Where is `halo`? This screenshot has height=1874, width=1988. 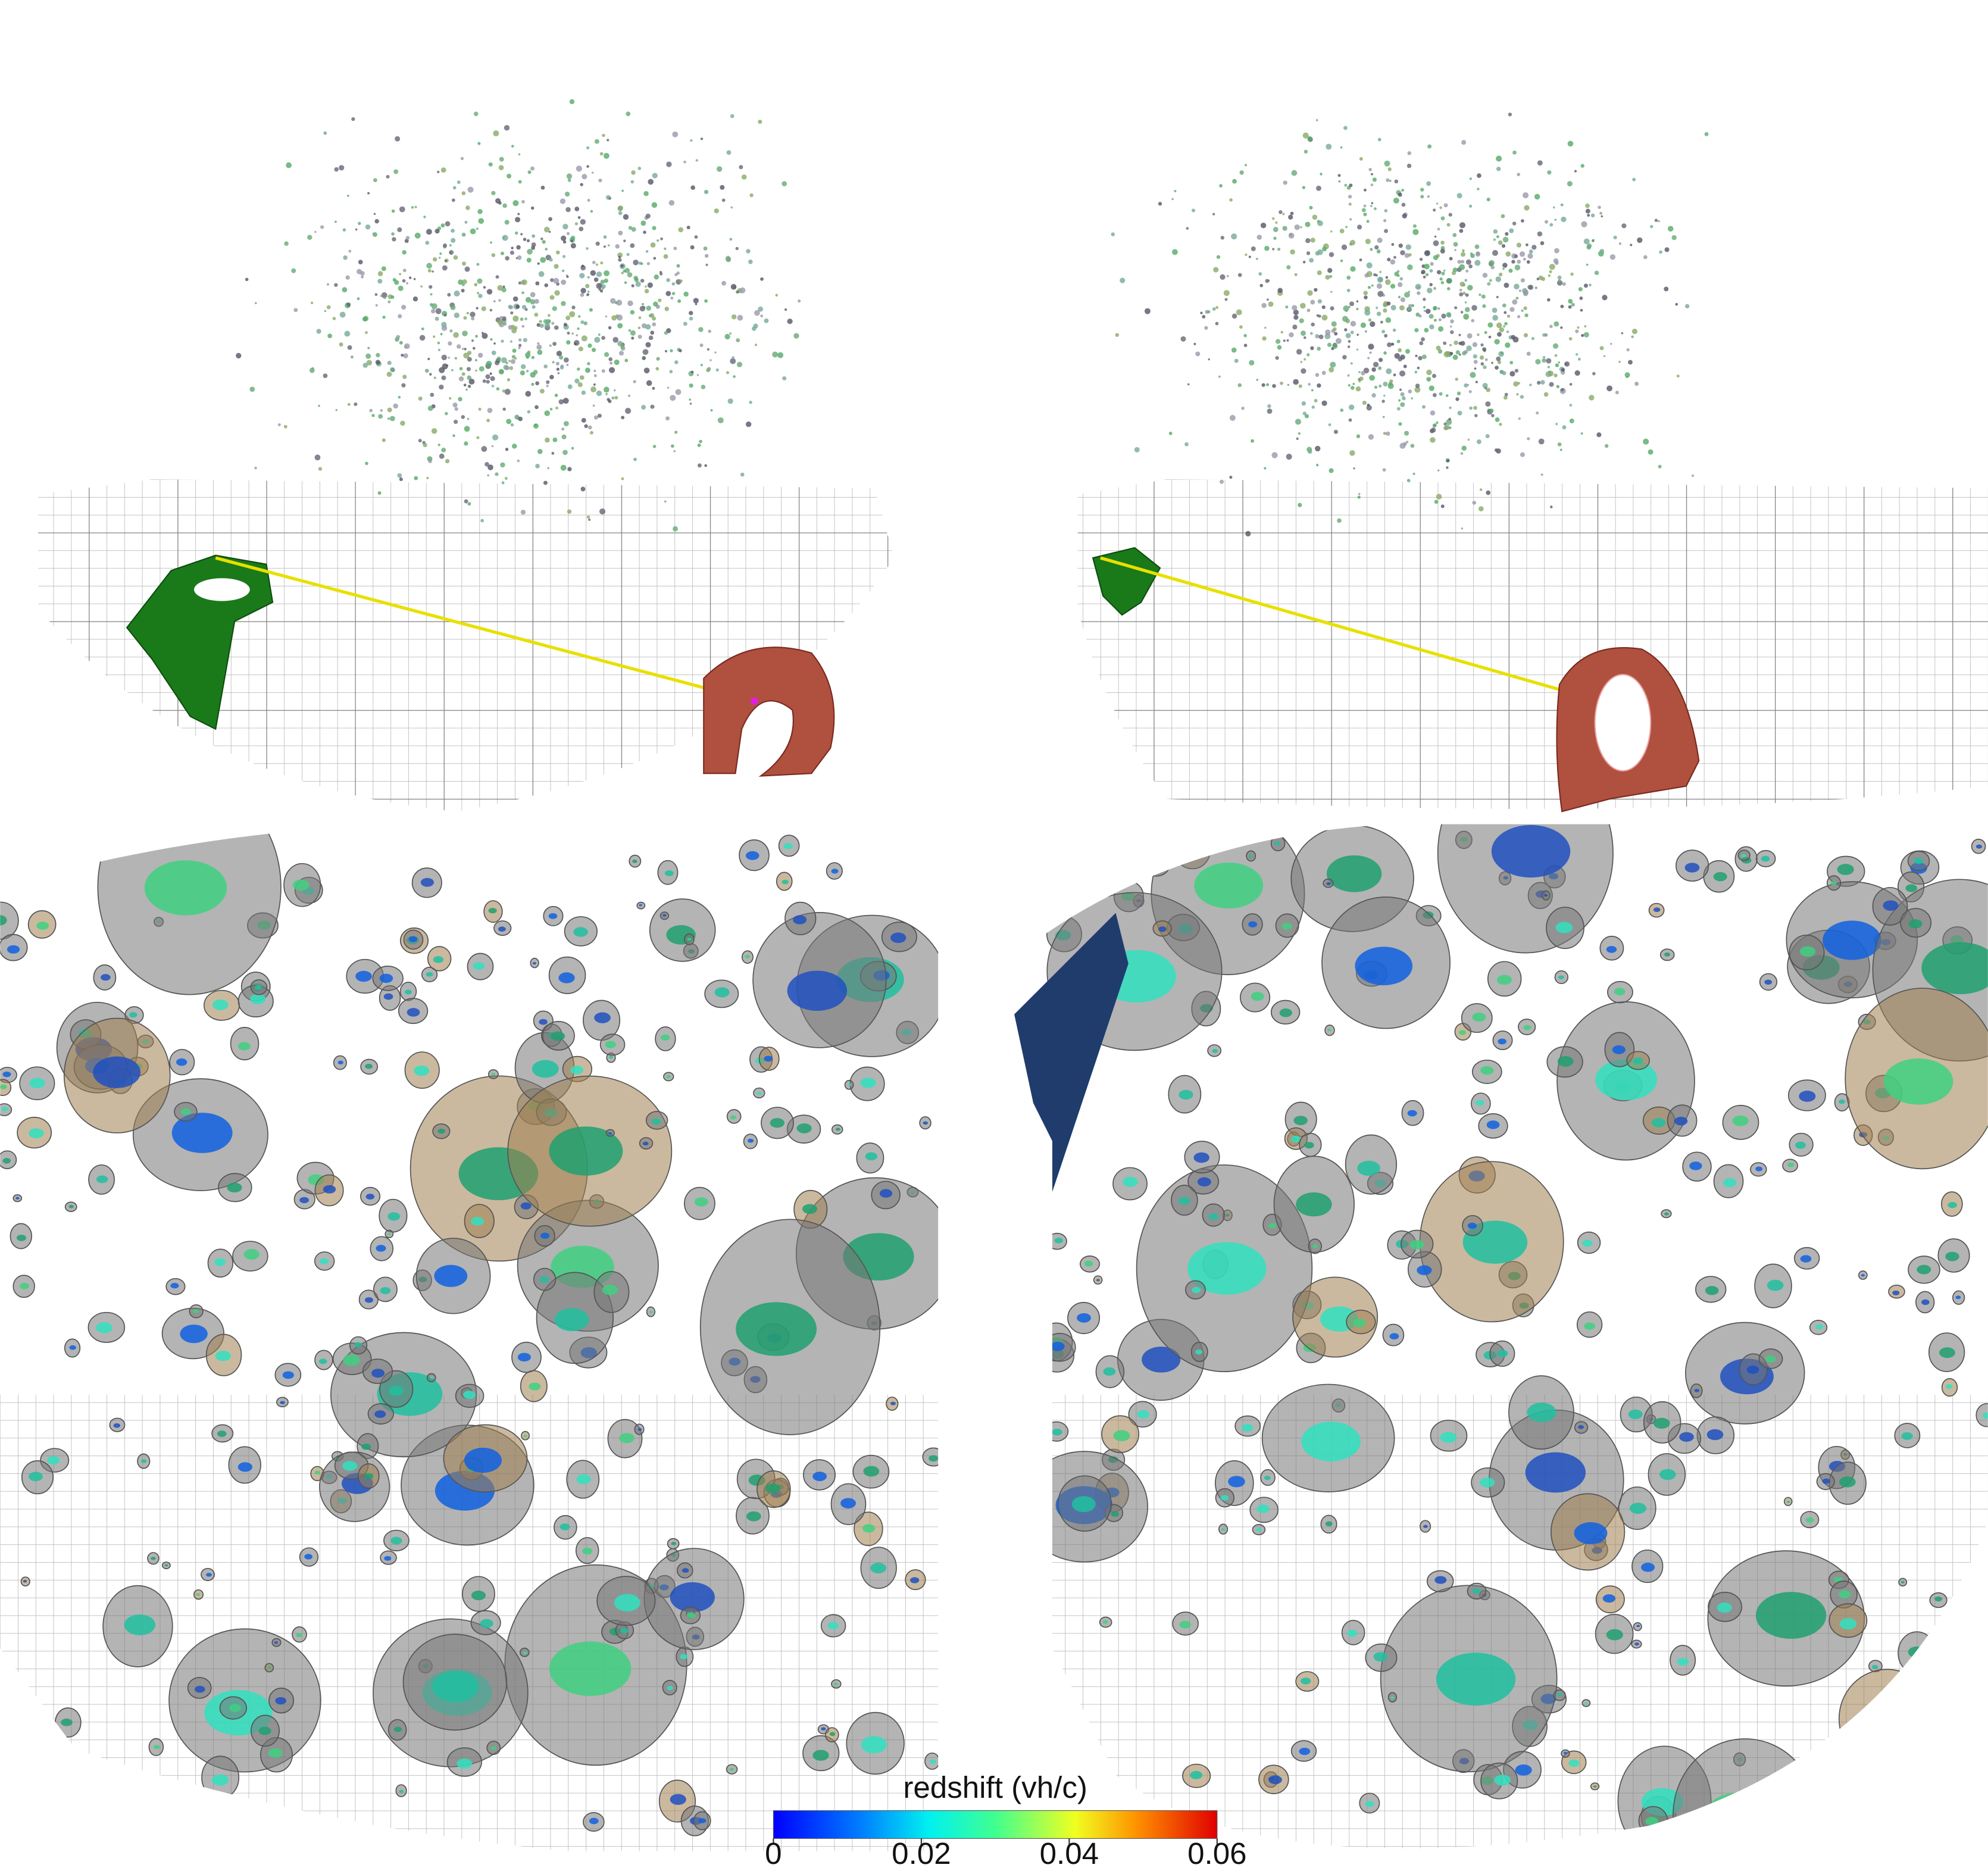
halo is located at coordinates (1113, 855).